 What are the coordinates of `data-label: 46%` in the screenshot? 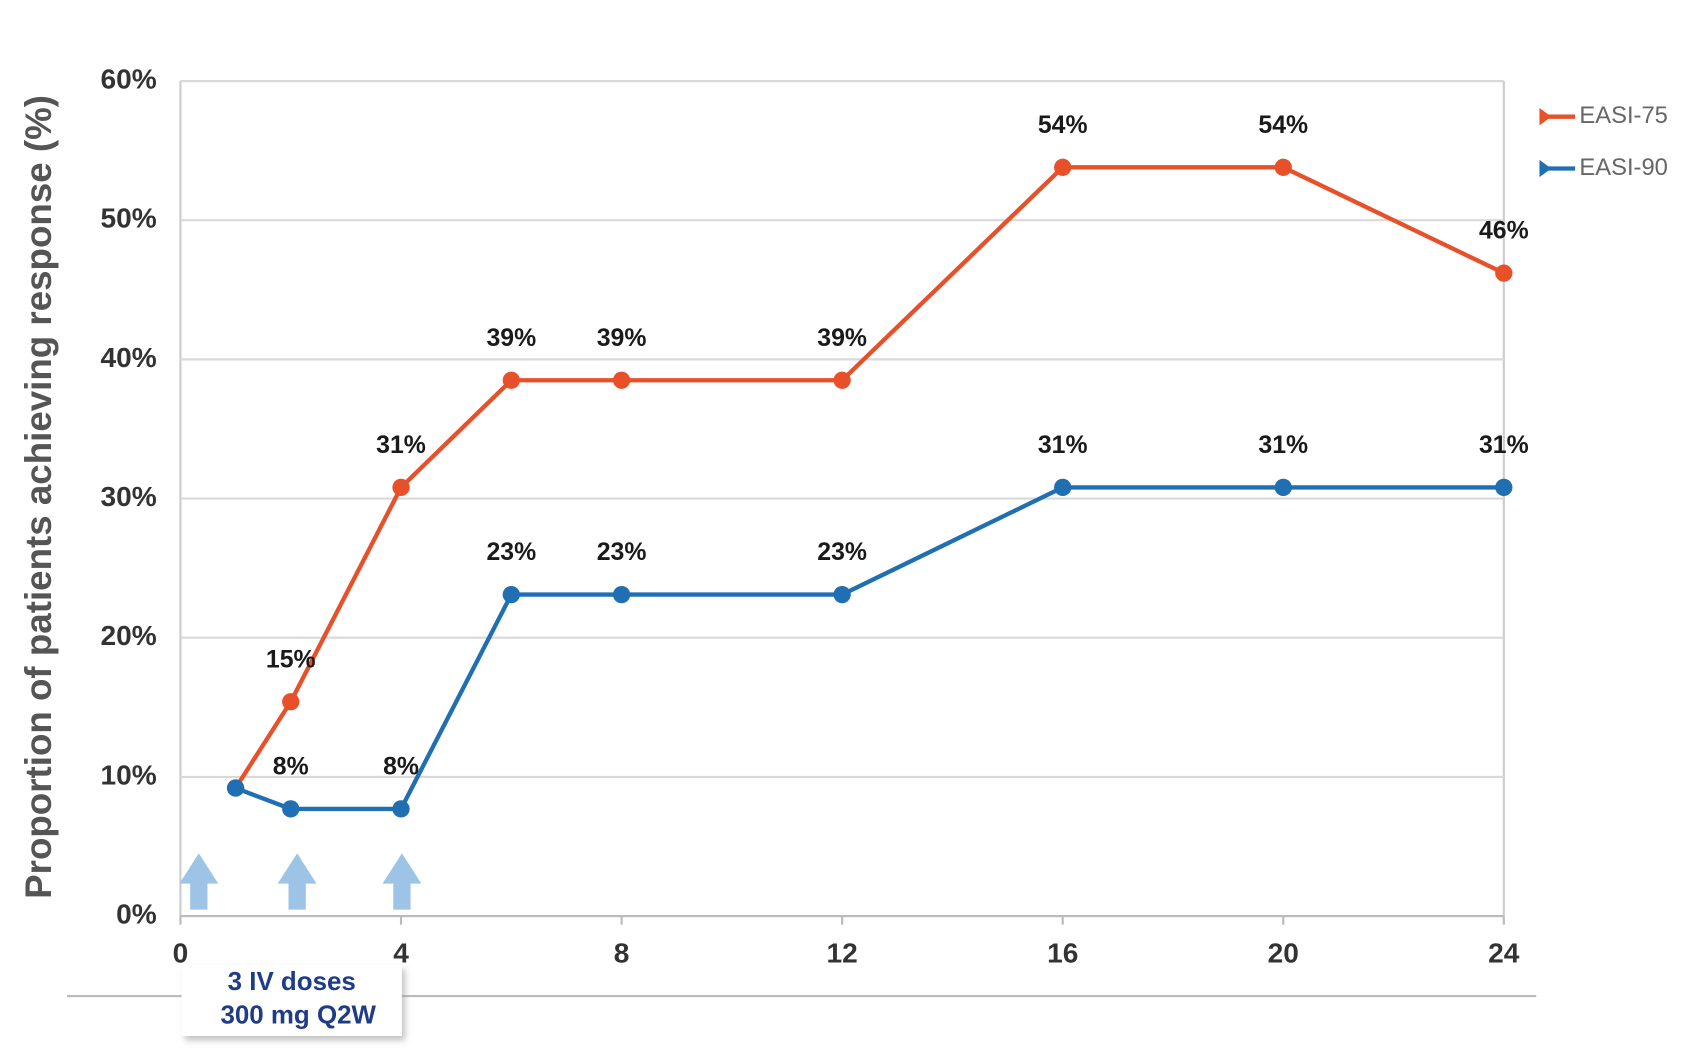 It's located at (1504, 231).